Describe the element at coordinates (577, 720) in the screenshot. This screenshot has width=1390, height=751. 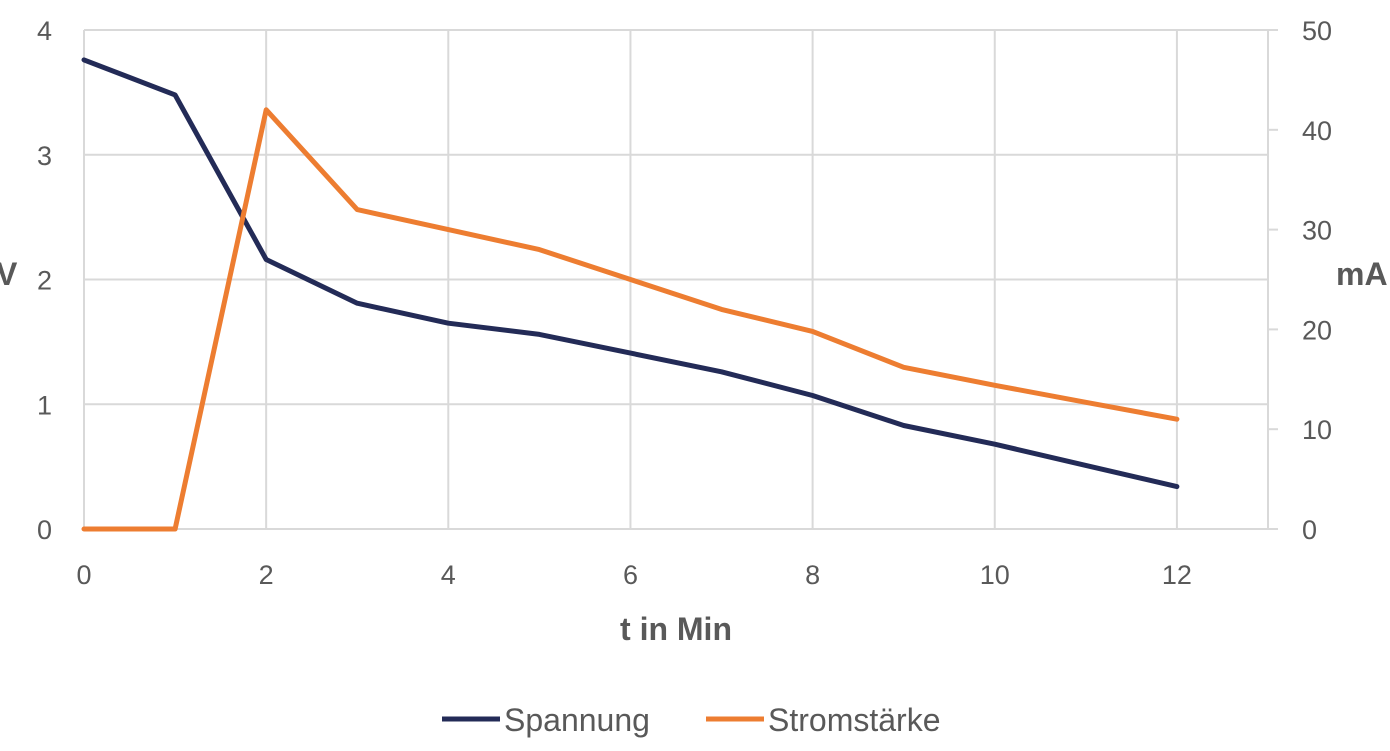
I see `legend-label-spannung: Spannung` at that location.